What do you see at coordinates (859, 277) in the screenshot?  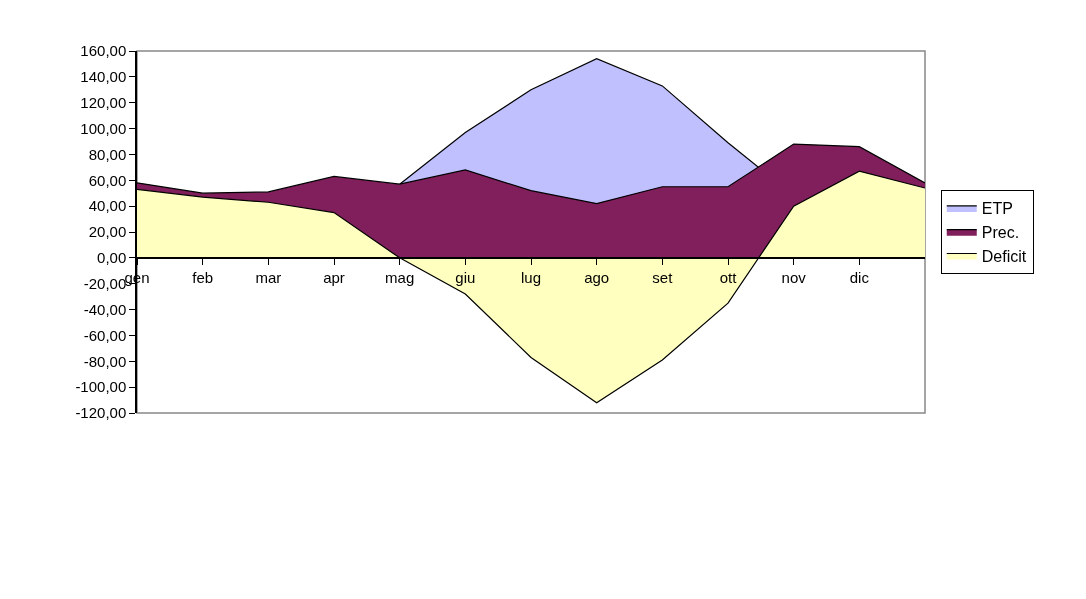 I see `x-tick-label: dic` at bounding box center [859, 277].